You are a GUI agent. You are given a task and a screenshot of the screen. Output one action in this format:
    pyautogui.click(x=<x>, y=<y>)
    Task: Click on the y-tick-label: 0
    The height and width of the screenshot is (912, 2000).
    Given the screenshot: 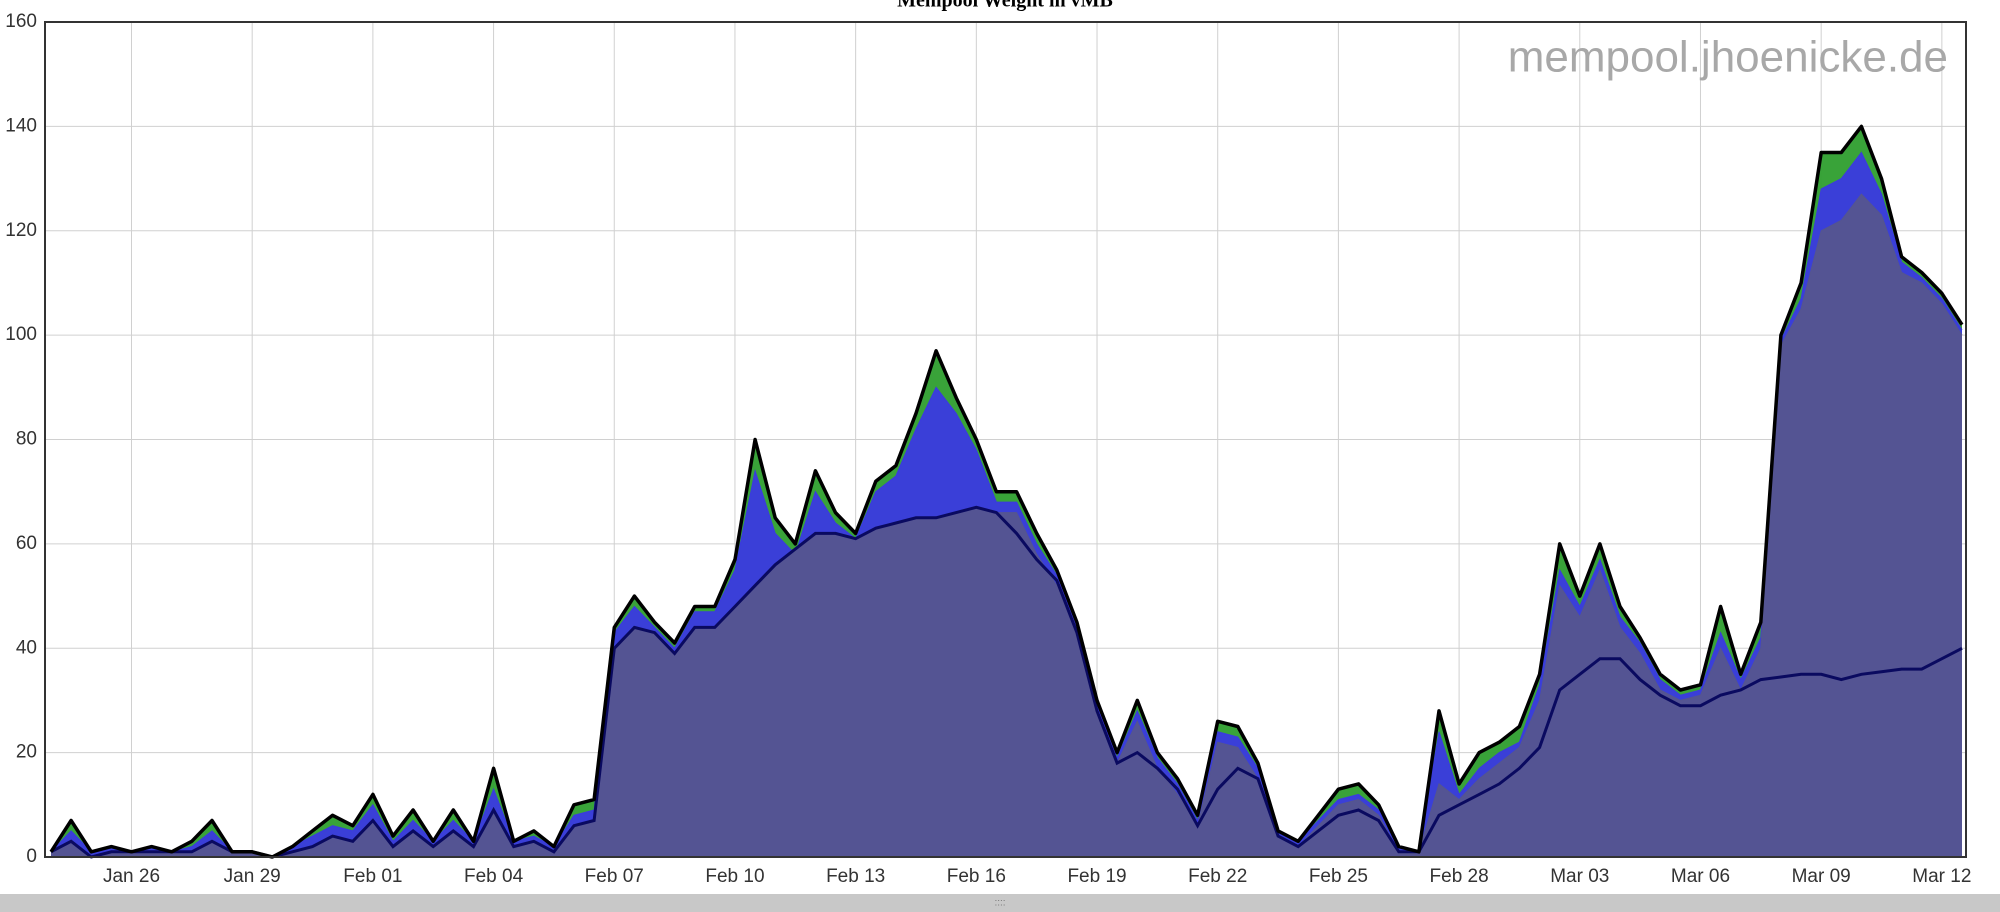 What is the action you would take?
    pyautogui.click(x=31, y=856)
    